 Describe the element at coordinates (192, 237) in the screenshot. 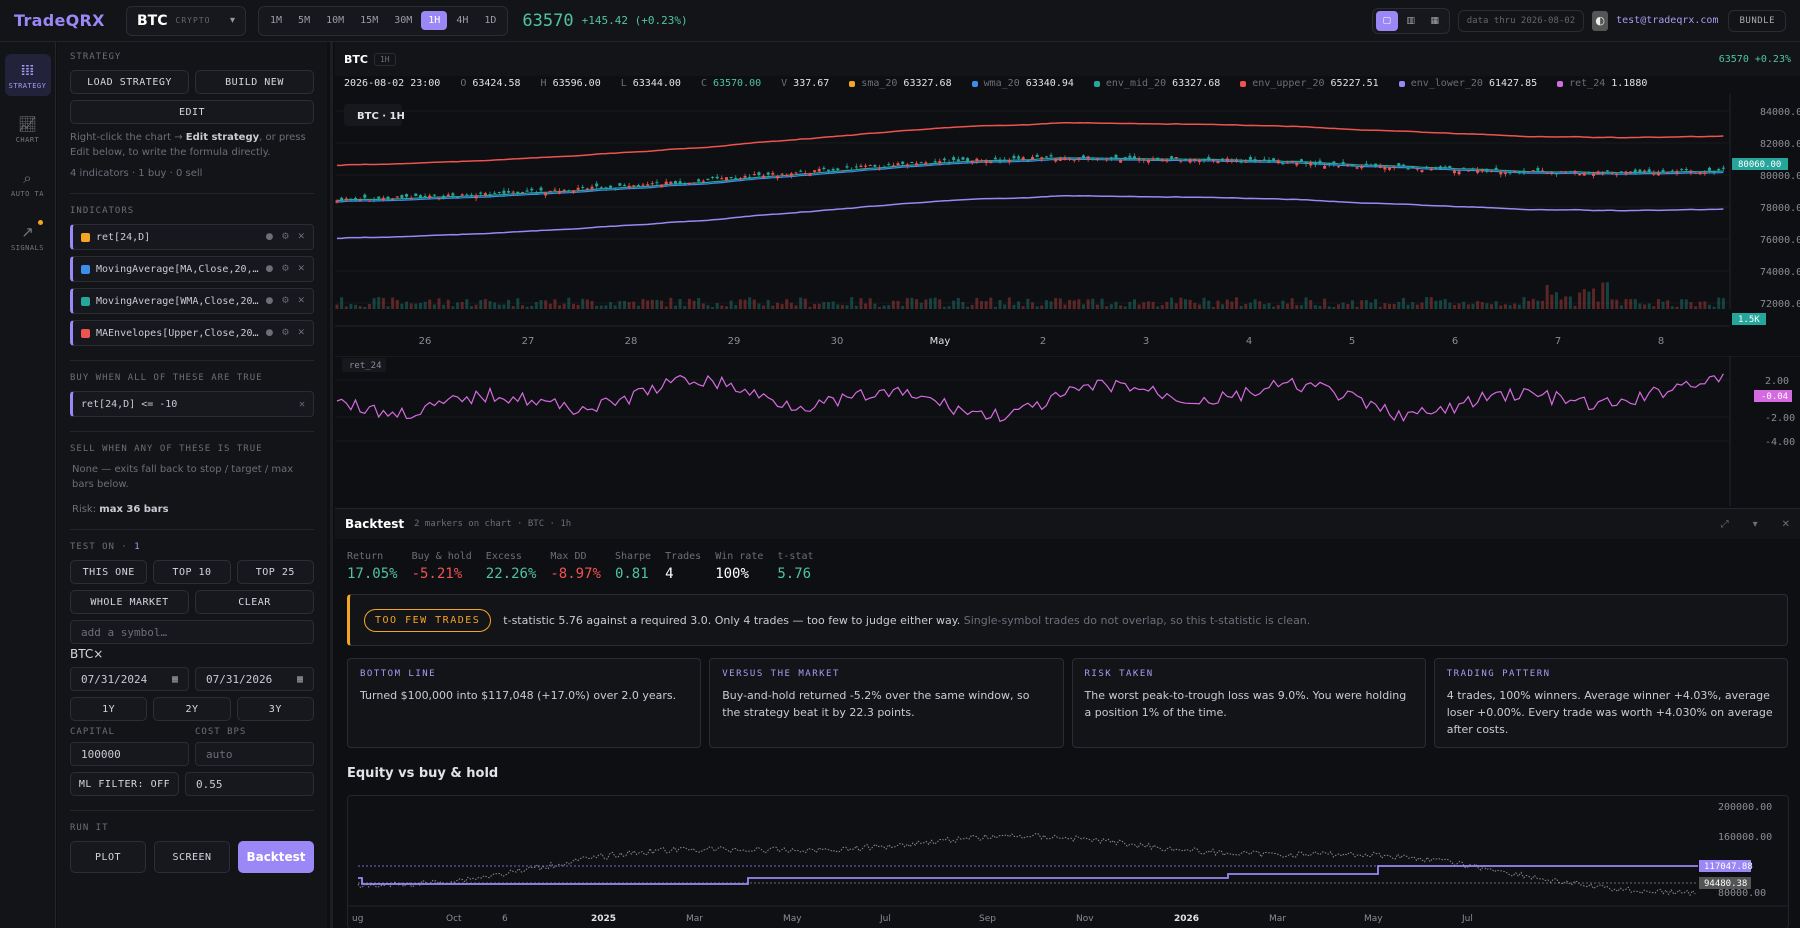

I see `indicator-item: ret[24,D] ● ⚙ ✕` at that location.